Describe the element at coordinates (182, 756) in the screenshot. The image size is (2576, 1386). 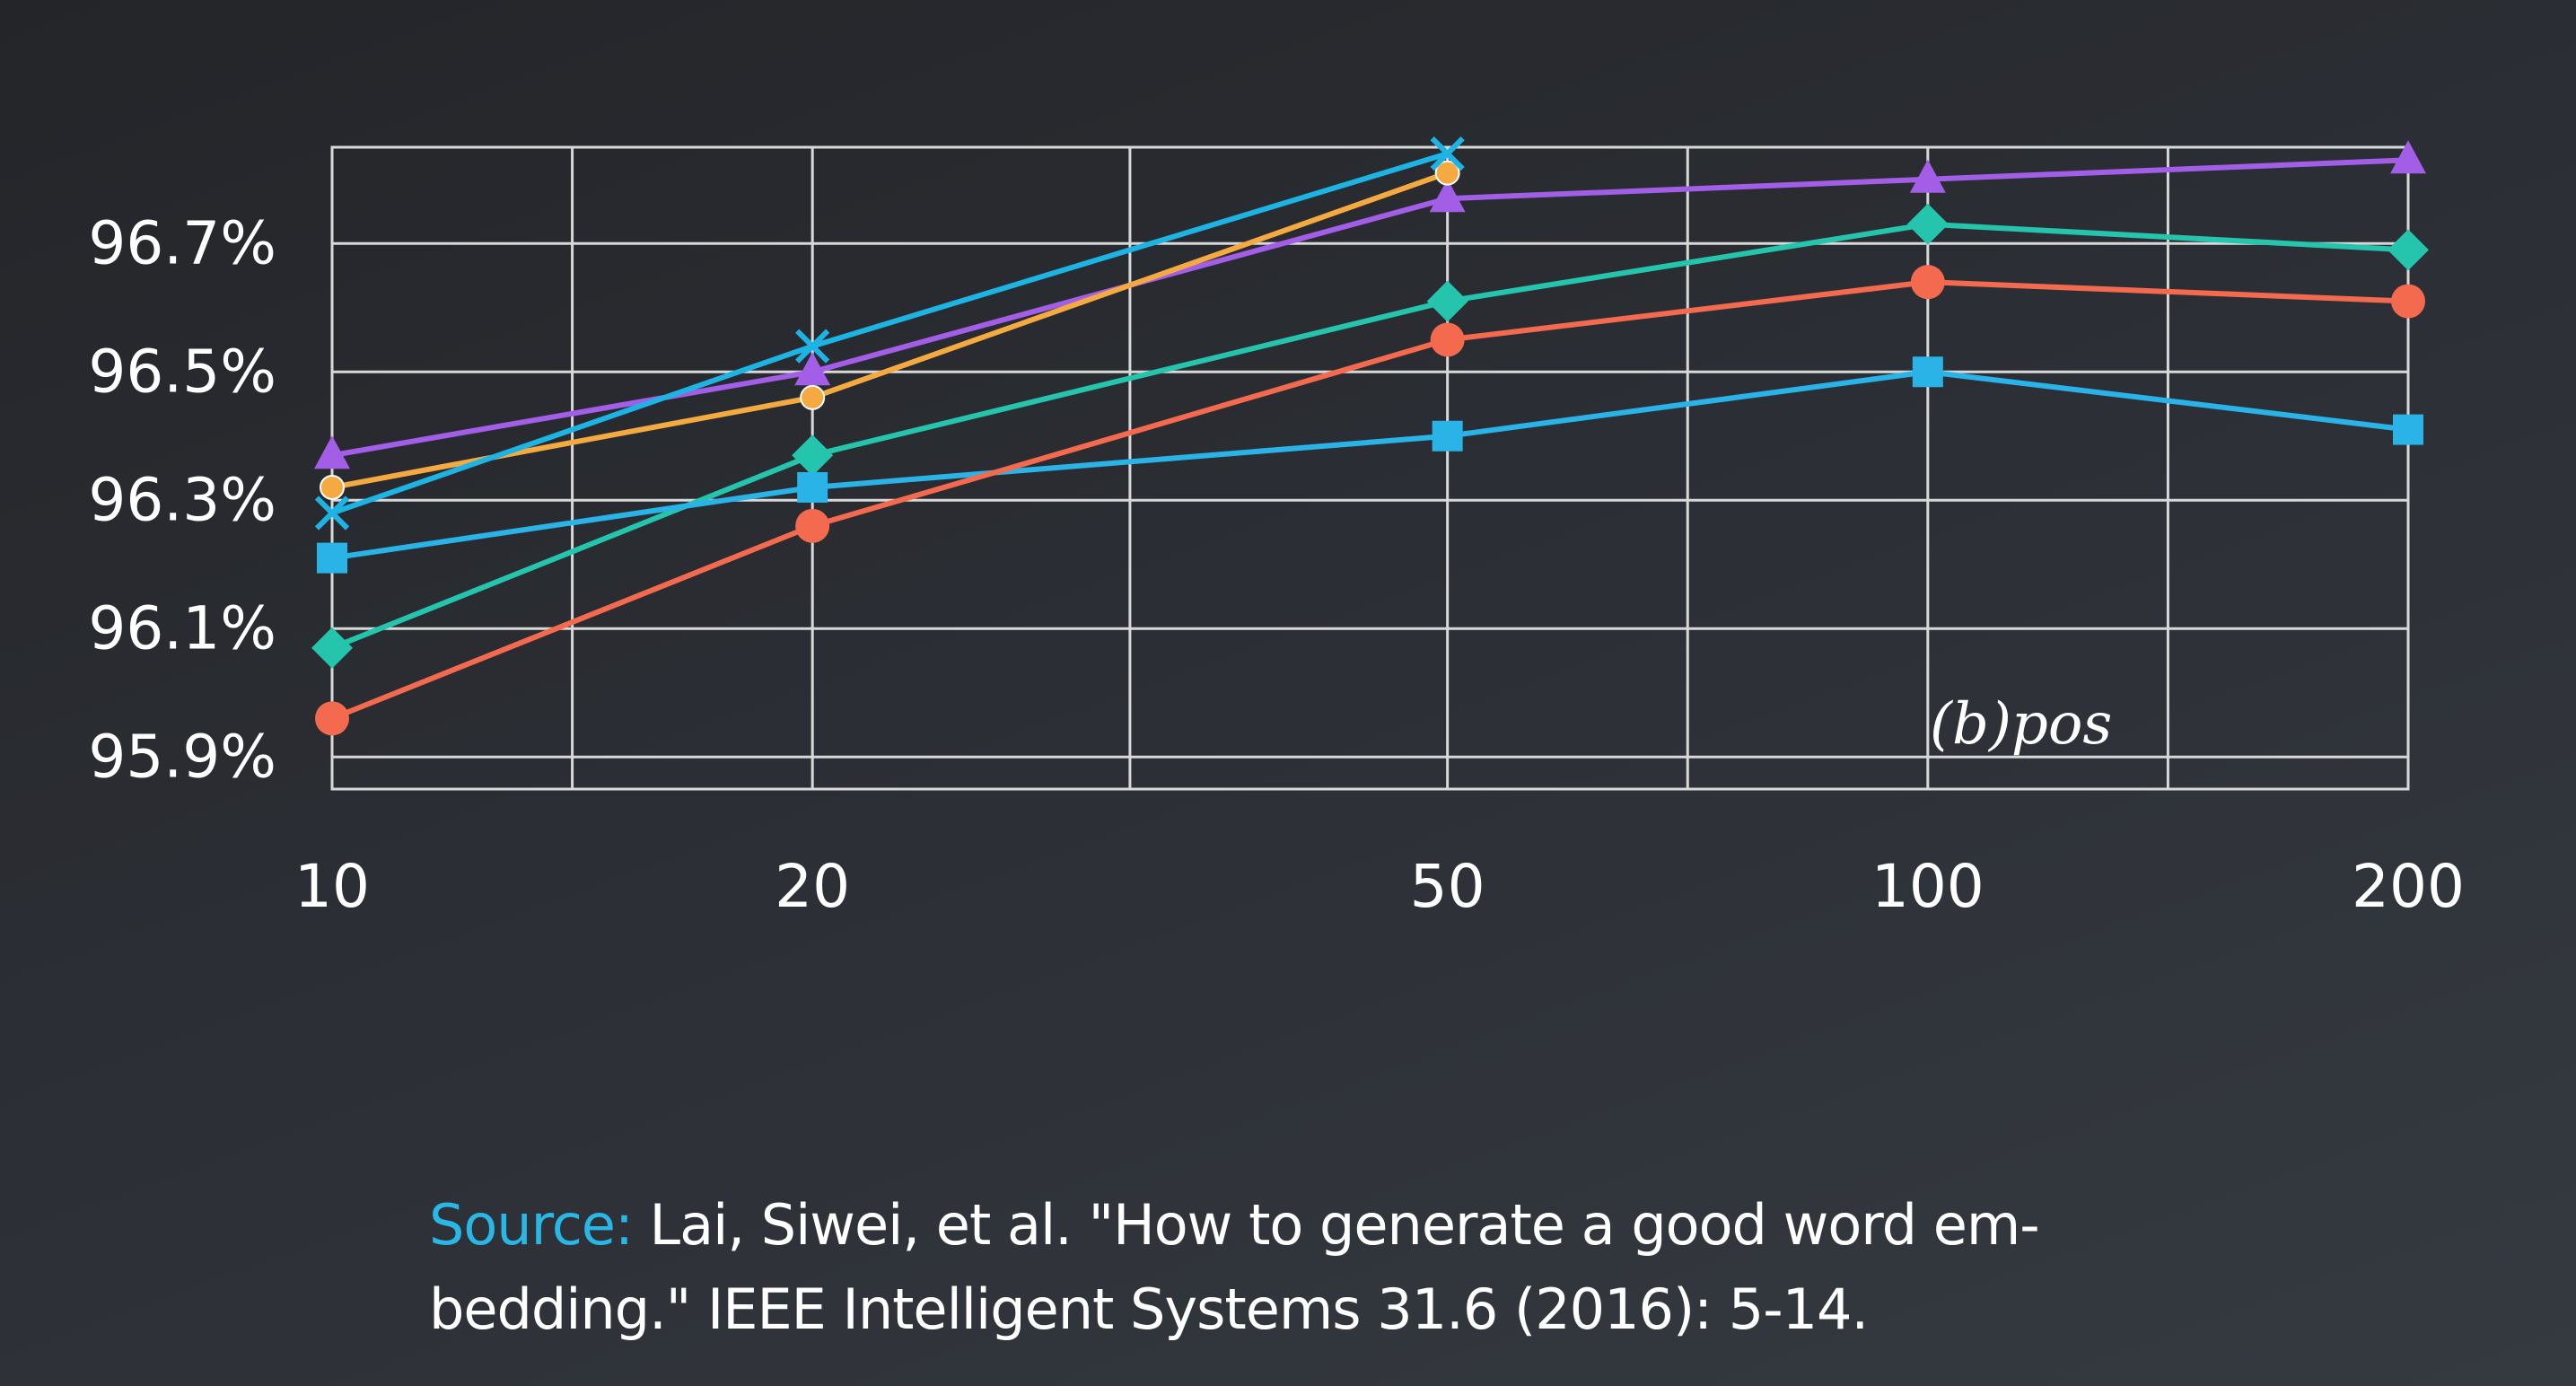
I see `y-tick-label: 95.9%` at that location.